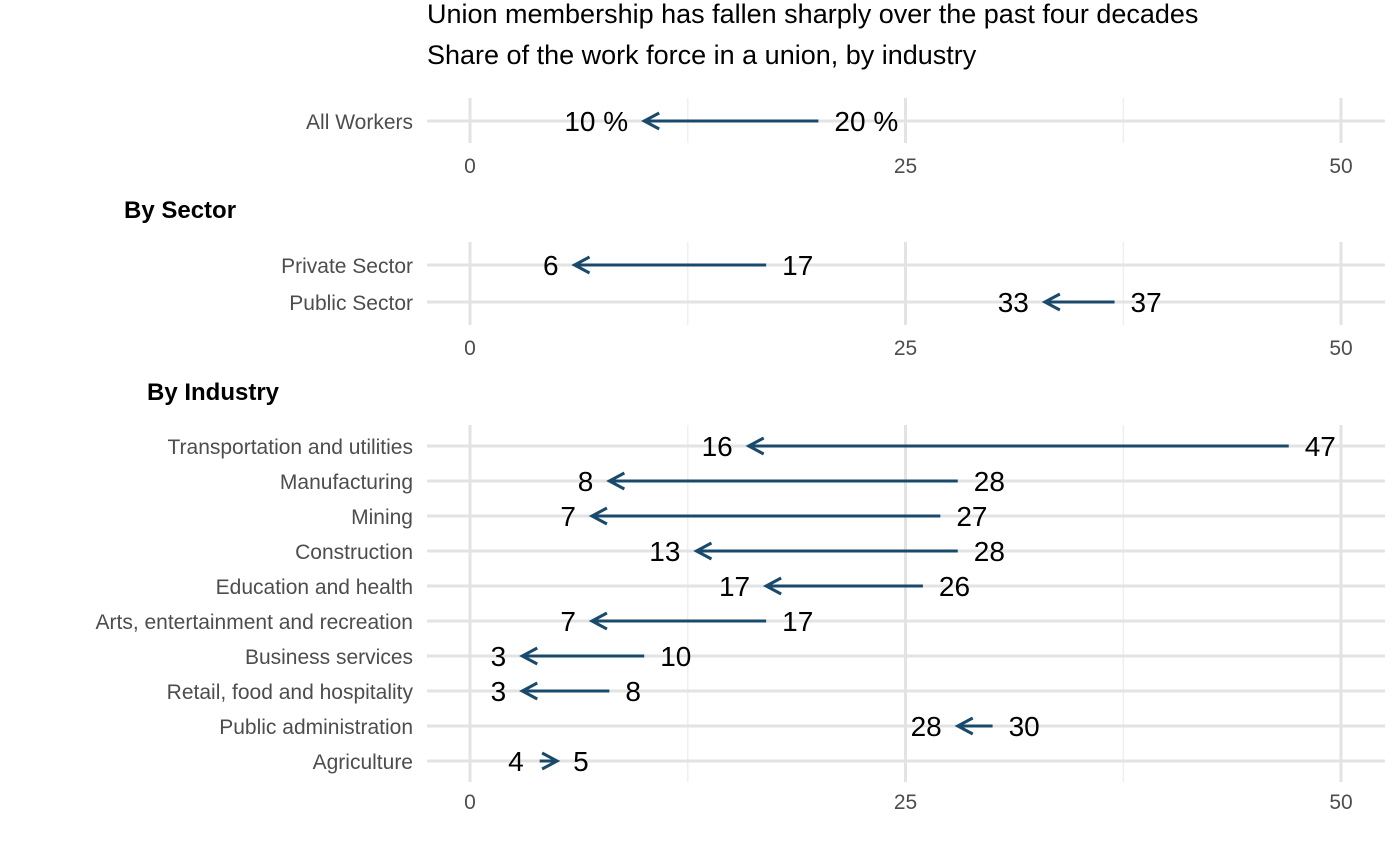 The width and height of the screenshot is (1400, 865). What do you see at coordinates (926, 726) in the screenshot?
I see `end-value-label: 28` at bounding box center [926, 726].